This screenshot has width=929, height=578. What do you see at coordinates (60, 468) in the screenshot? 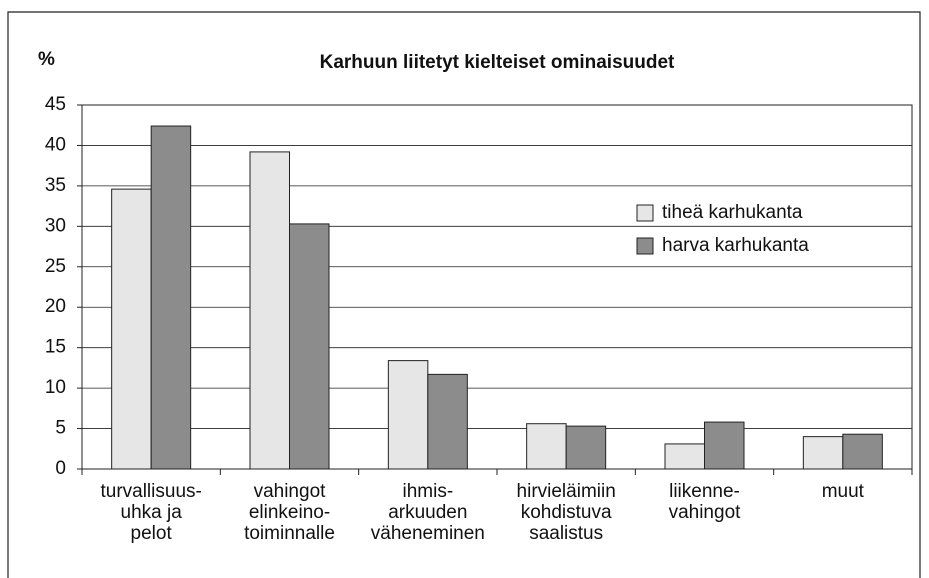
I see `y-tick-label: 0` at bounding box center [60, 468].